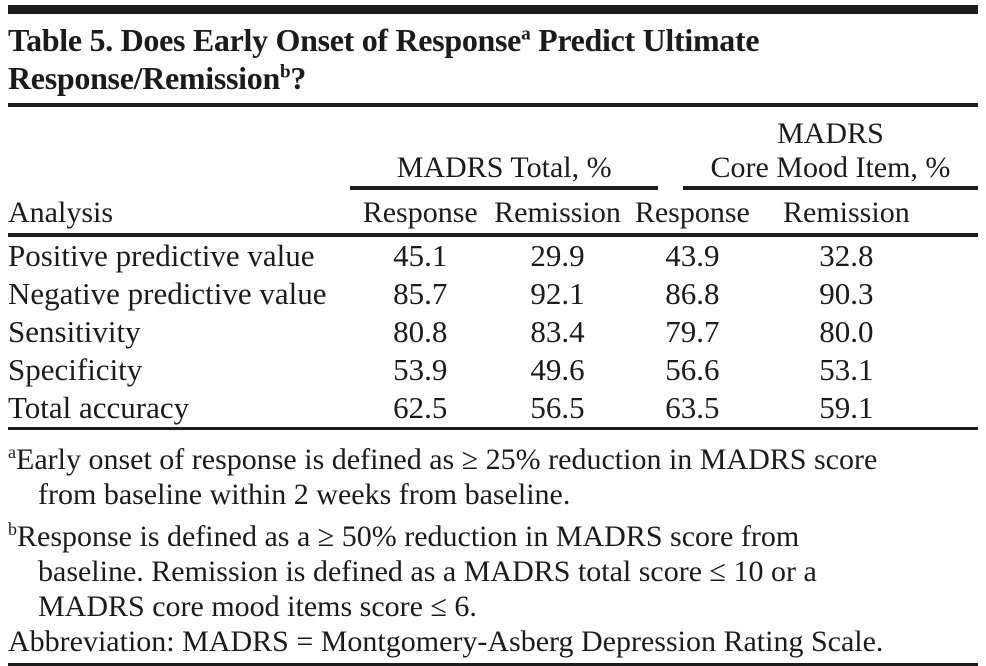 The height and width of the screenshot is (666, 986). I want to click on footnote-b-marker: b, so click(12, 529).